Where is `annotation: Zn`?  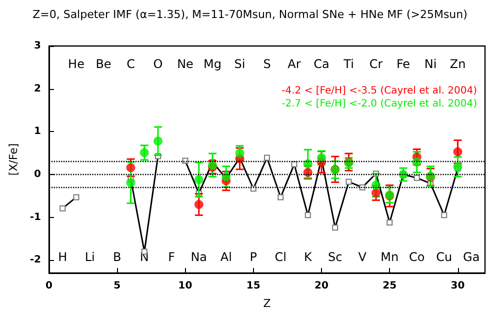 annotation: Zn is located at coordinates (458, 64).